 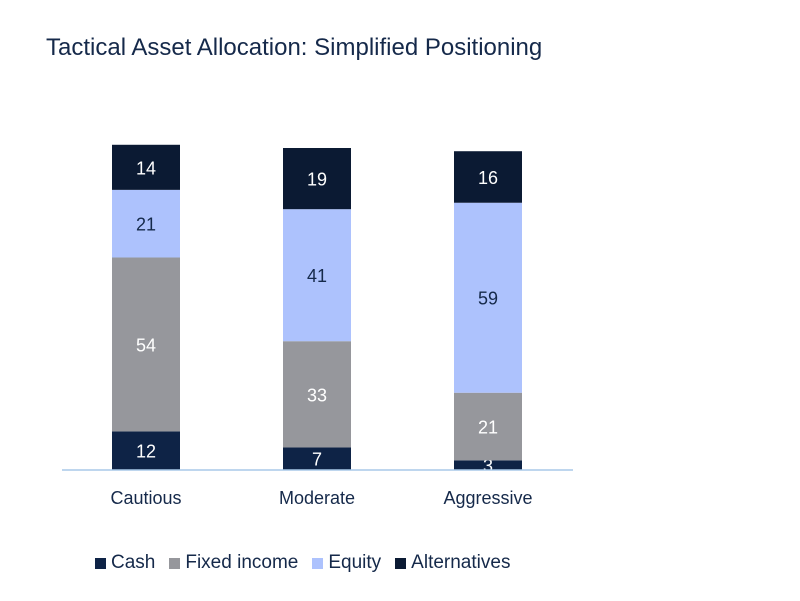 I want to click on data-label-moderate-equity: 41, so click(x=317, y=276).